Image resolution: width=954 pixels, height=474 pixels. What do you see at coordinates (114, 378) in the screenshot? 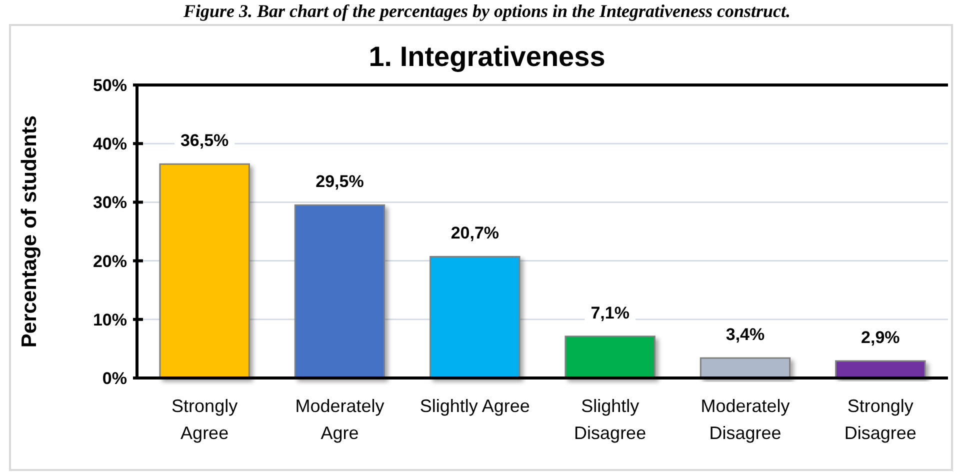
I see `y-tick-label: 0%` at bounding box center [114, 378].